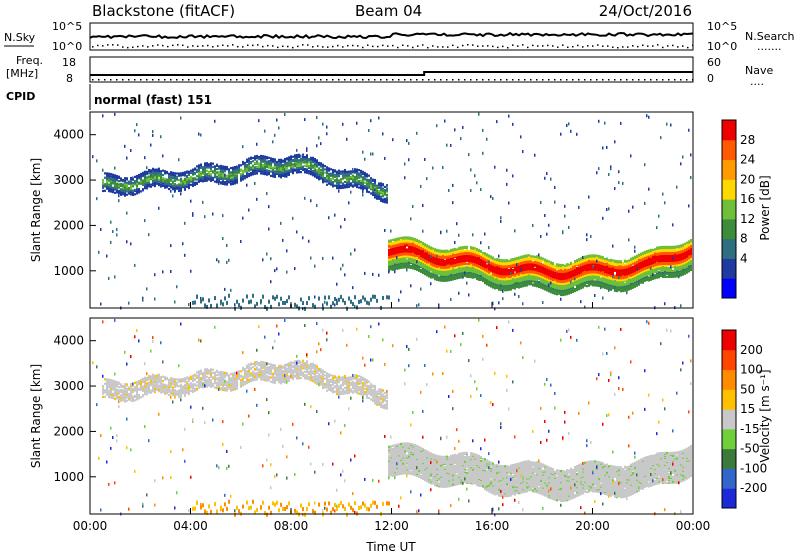 This screenshot has height=558, width=800. What do you see at coordinates (722, 26) in the screenshot?
I see `noise-right-tick-top: 10^5` at bounding box center [722, 26].